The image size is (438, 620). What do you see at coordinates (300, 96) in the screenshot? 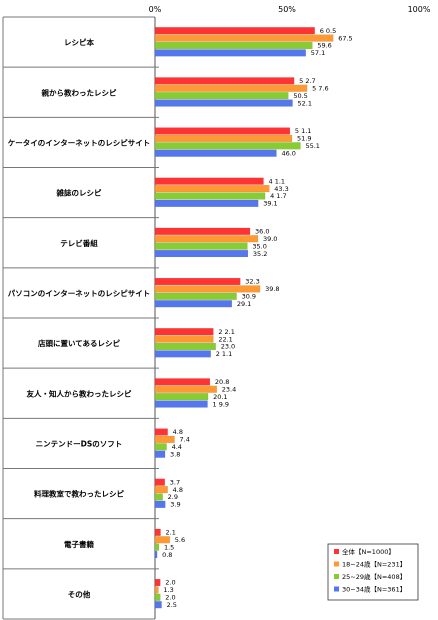
I see `data-label: 50.5` at bounding box center [300, 96].